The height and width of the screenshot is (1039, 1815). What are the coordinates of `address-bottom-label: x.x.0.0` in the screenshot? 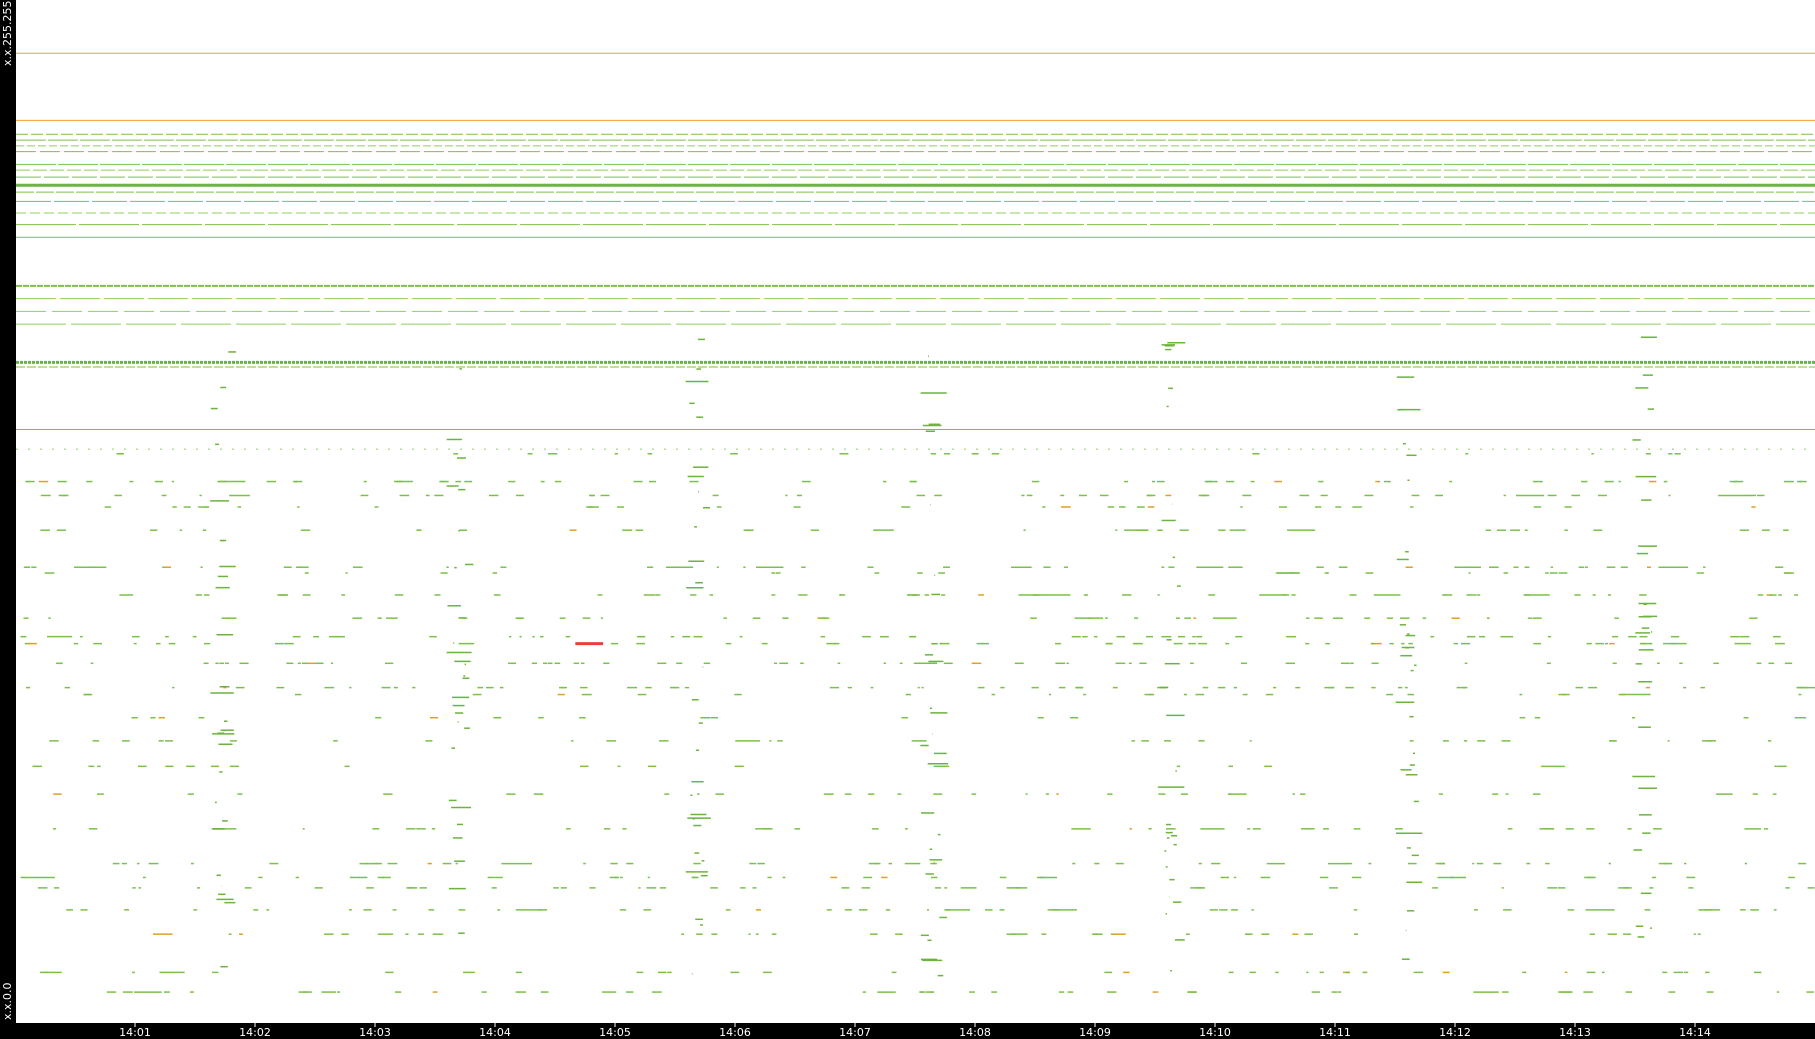 It's located at (7, 1001).